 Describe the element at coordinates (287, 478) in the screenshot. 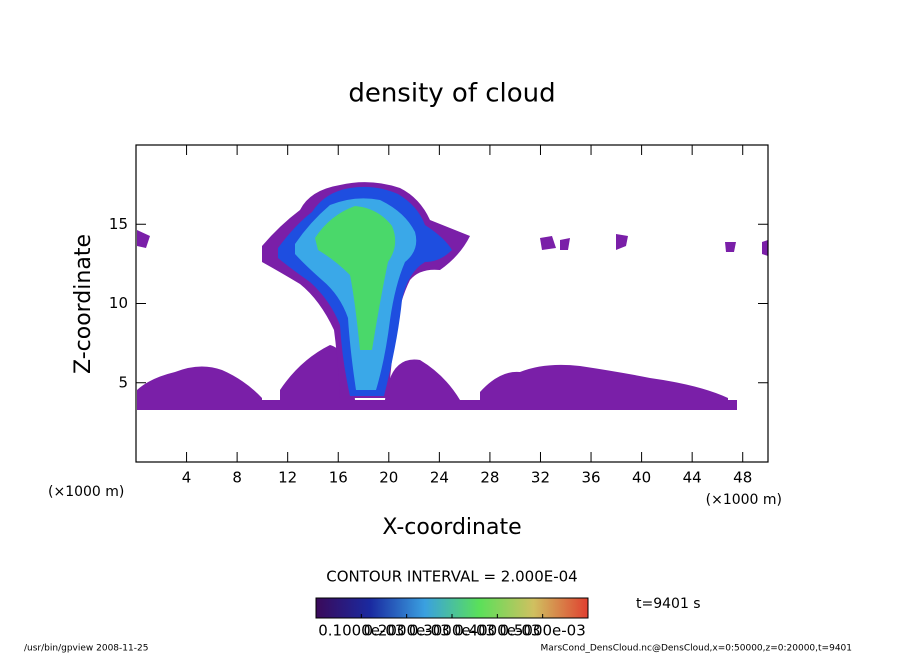

I see `x-tick-label: 12` at that location.